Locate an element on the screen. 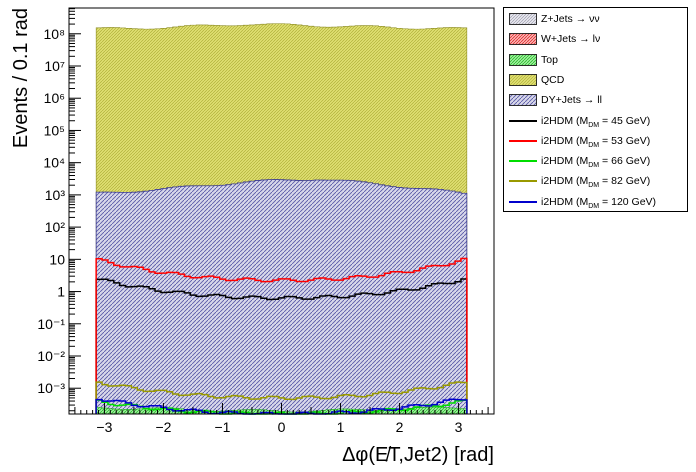 This screenshot has height=472, width=696. x-axis: −3 −2 −1 0 1 2 3 is located at coordinates (281, 419).